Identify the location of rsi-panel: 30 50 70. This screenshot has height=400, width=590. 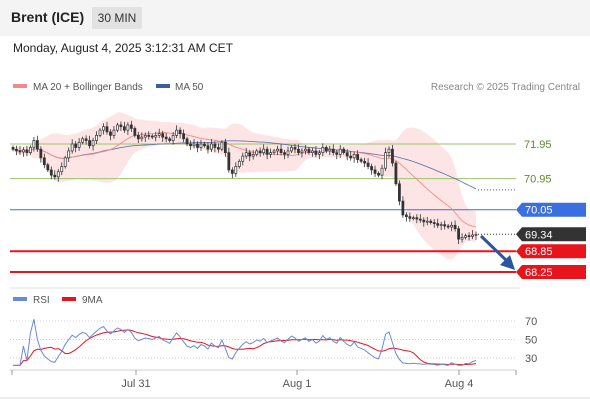
(273, 341).